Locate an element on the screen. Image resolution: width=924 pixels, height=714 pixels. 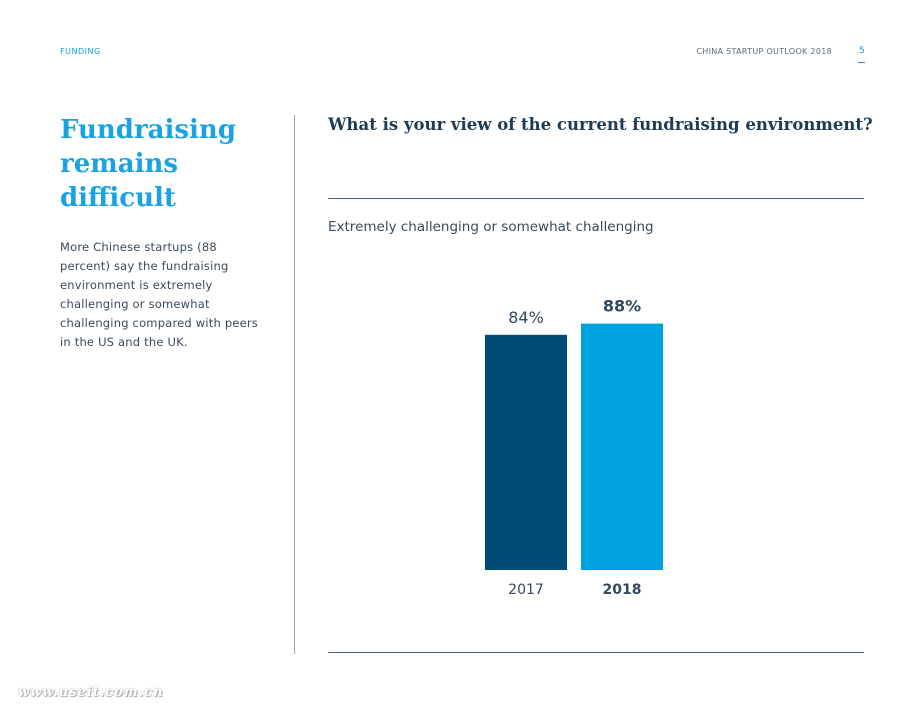
x-tick-2017: 2017 is located at coordinates (526, 590).